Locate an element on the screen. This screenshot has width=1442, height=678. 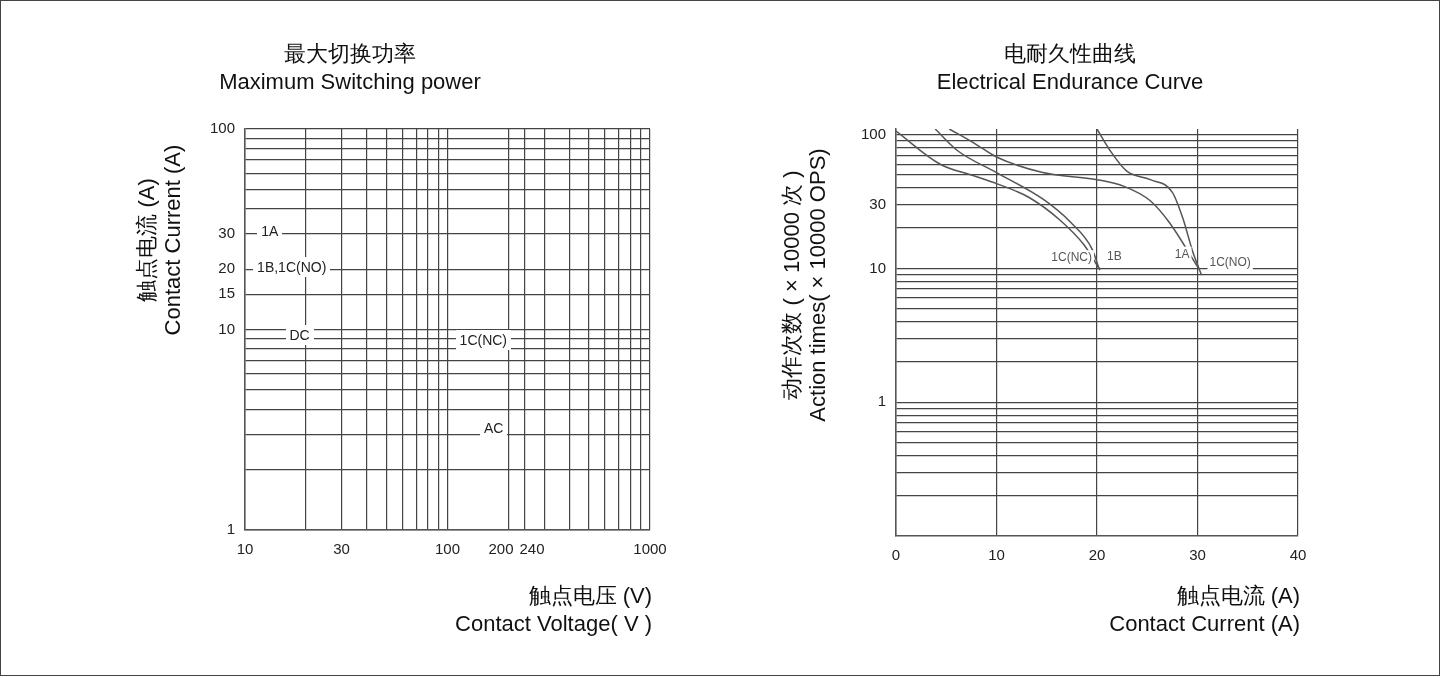
annotation: DC is located at coordinates (299, 335).